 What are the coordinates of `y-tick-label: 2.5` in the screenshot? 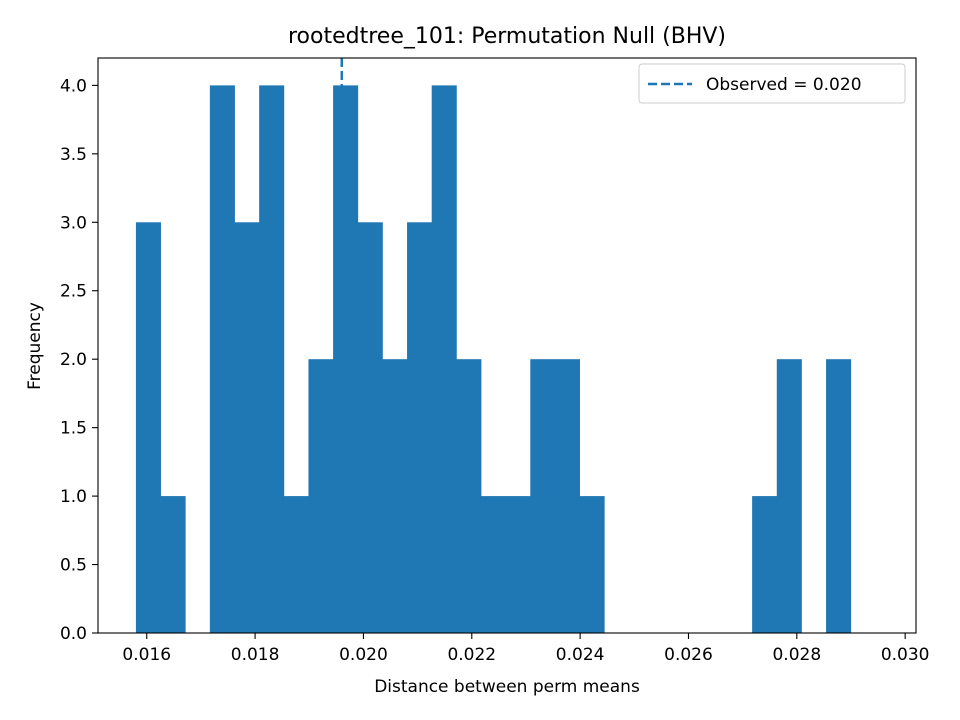 It's located at (73, 292).